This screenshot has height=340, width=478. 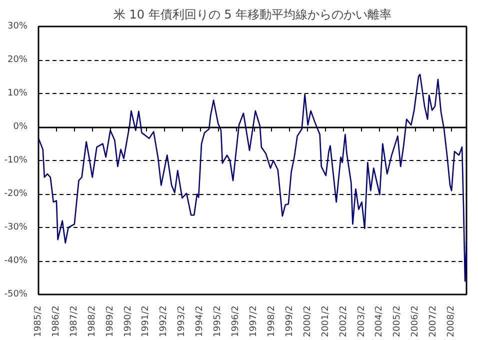 What do you see at coordinates (236, 321) in the screenshot?
I see `x-tick-label: 1996/2` at bounding box center [236, 321].